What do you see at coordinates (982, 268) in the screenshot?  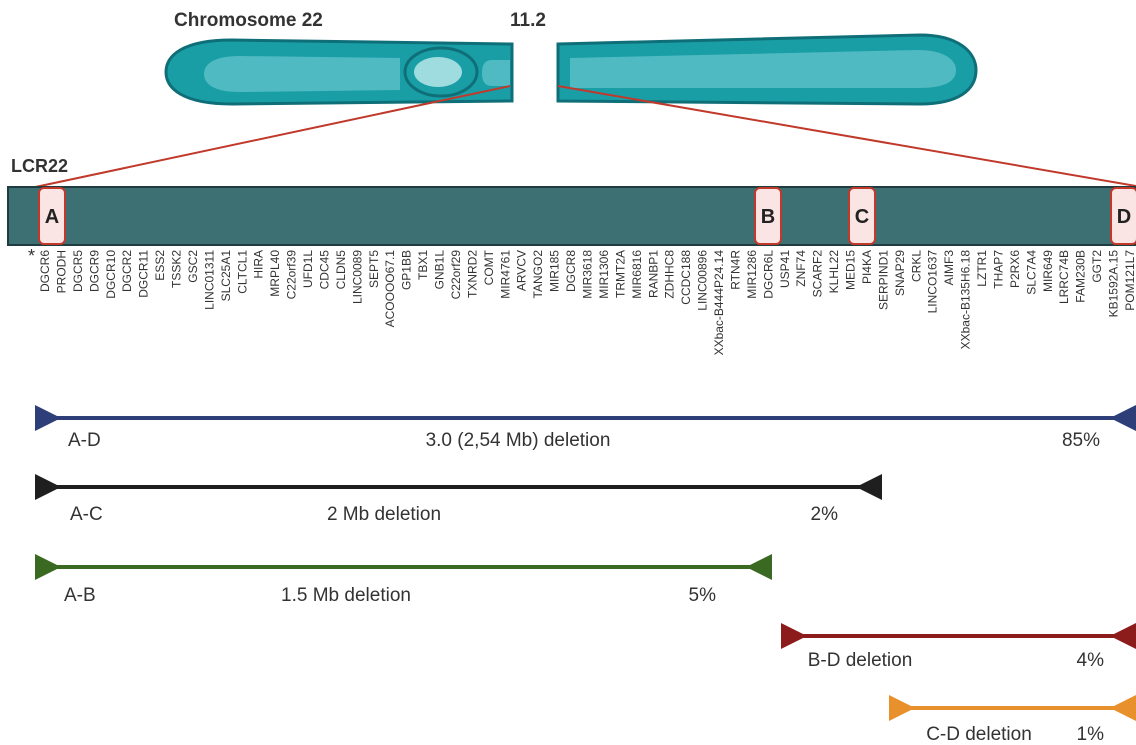 I see `gene-label: LZTR1` at bounding box center [982, 268].